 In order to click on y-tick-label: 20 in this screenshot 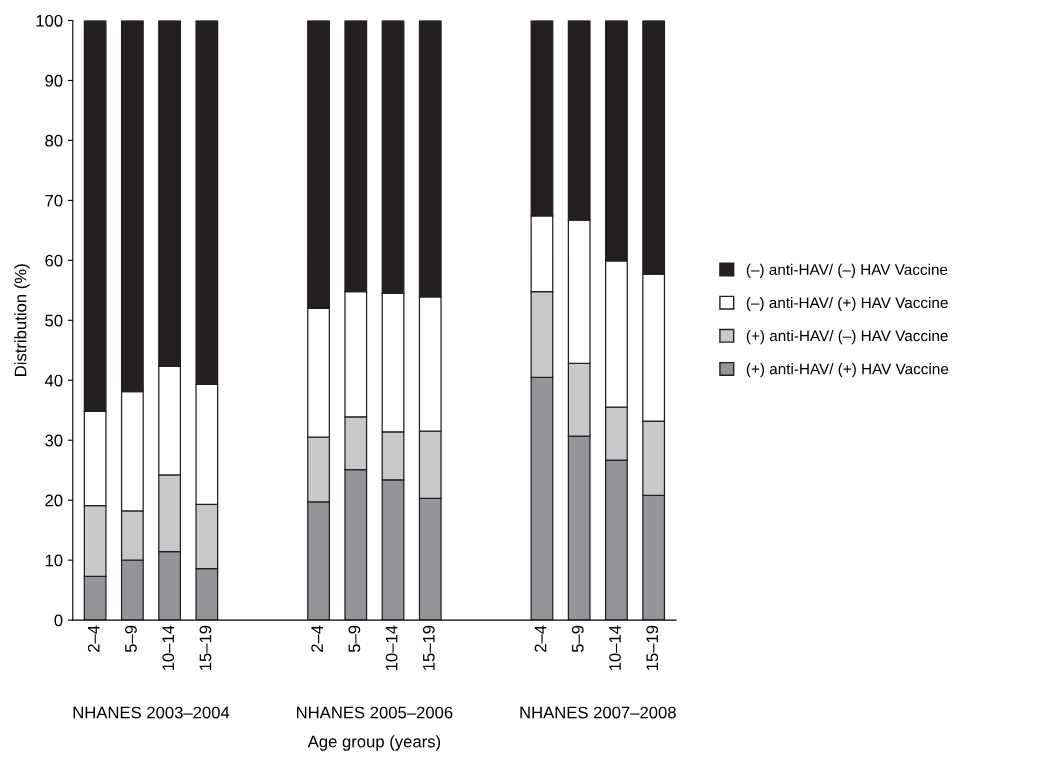, I will do `click(54, 500)`.